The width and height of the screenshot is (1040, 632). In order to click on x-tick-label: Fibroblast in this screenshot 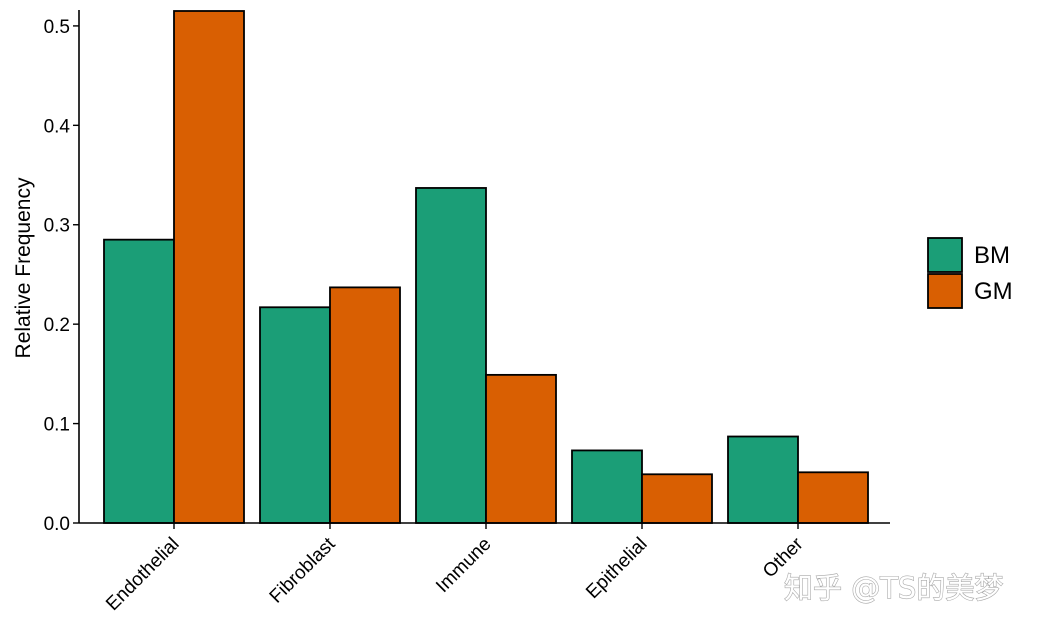, I will do `click(303, 570)`.